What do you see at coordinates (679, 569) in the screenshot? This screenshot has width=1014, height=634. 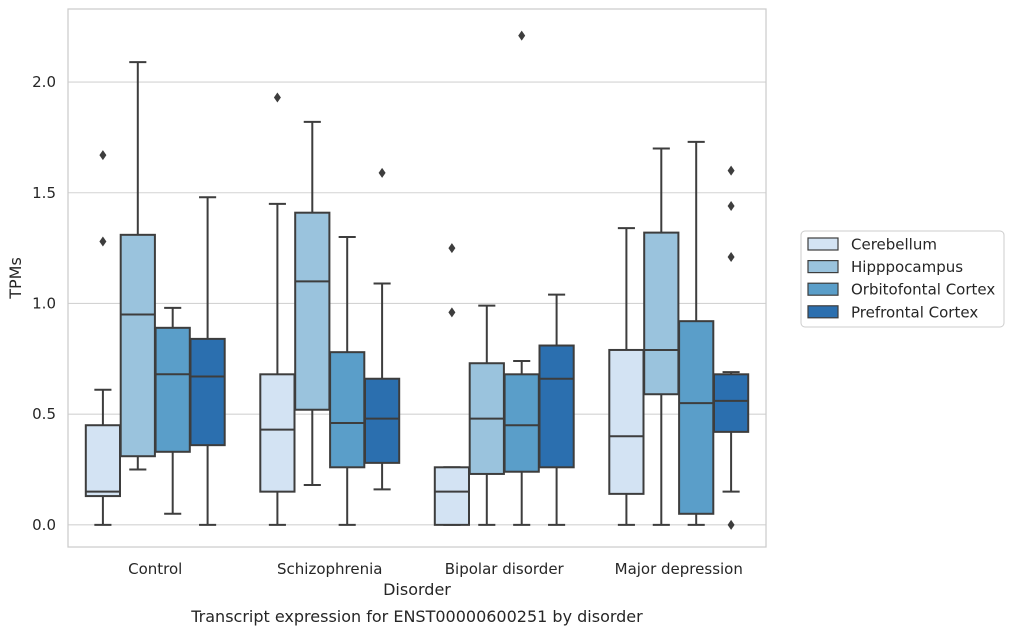 I see `x-tick-label: Major depression` at bounding box center [679, 569].